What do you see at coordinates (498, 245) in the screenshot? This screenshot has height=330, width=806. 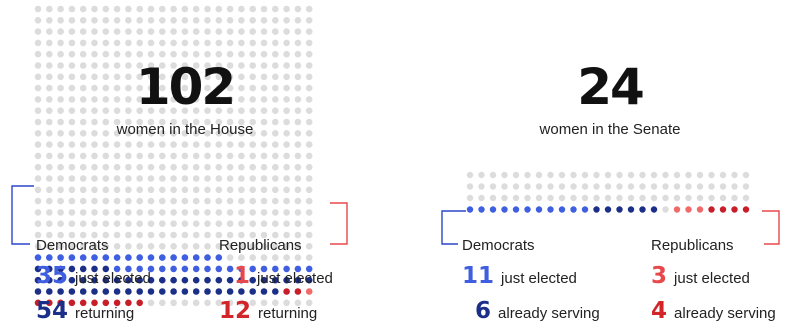 I see `senate-dem-label: Democrats` at bounding box center [498, 245].